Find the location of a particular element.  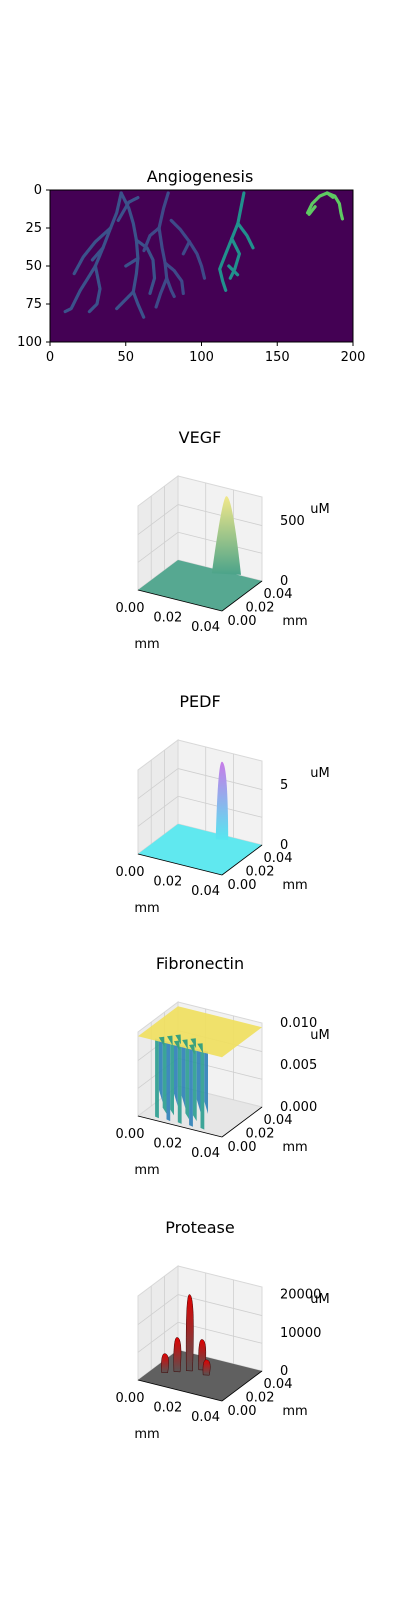

vegf-y-axis-line is located at coordinates (242, 596).